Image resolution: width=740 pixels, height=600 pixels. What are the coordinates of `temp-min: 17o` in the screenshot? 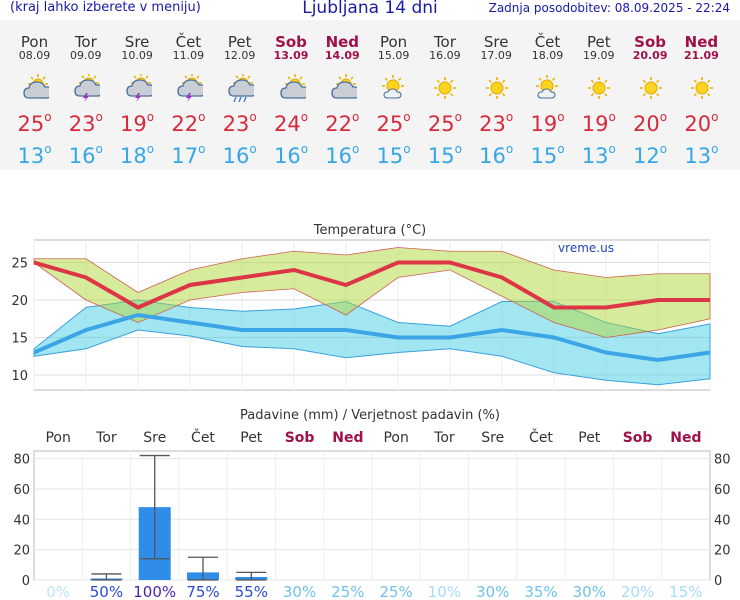 It's located at (188, 155).